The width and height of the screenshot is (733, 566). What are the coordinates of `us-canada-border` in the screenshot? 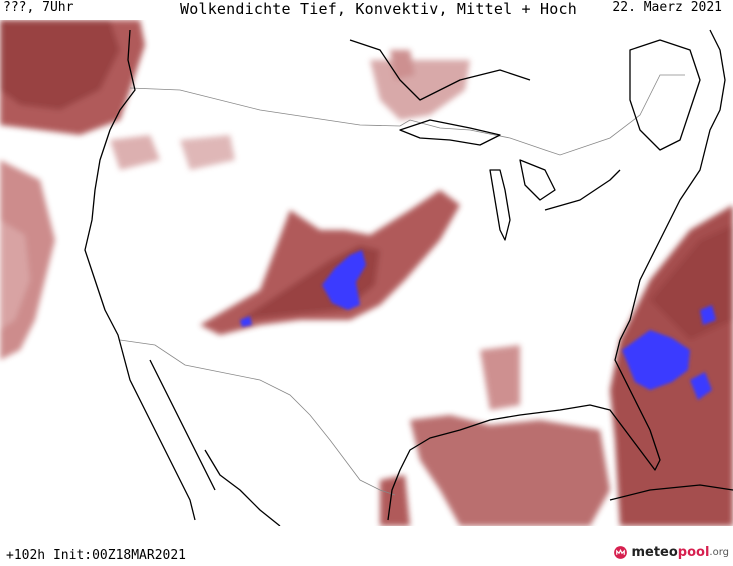 It's located at (407, 115).